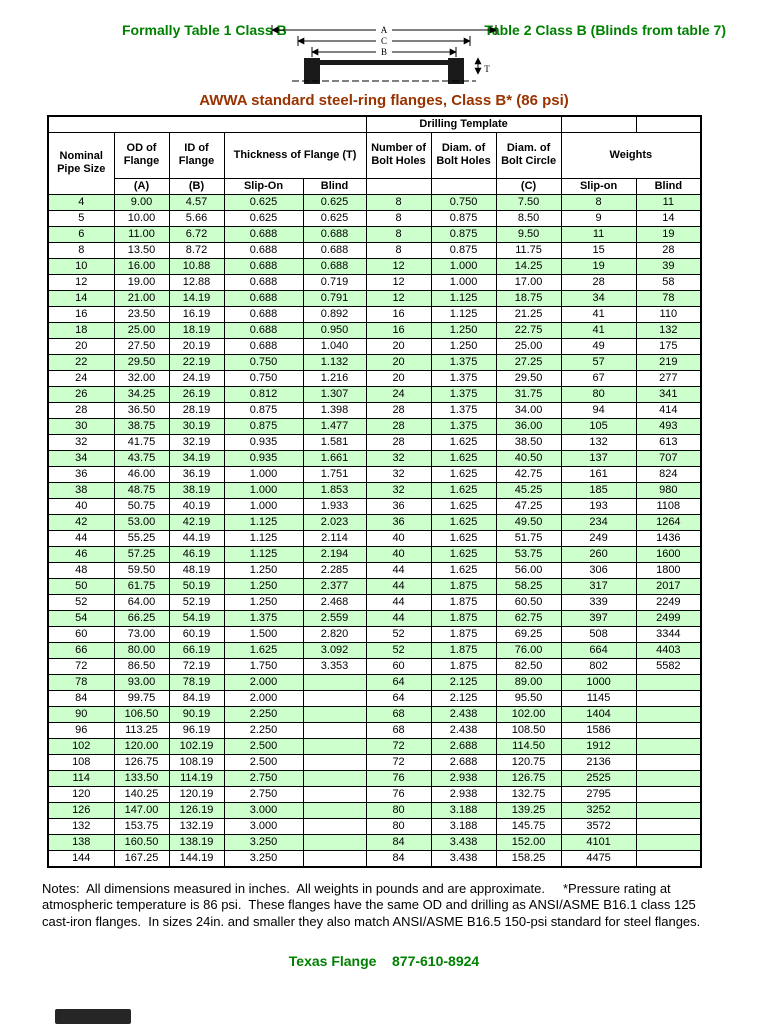 The height and width of the screenshot is (1024, 768). I want to click on table-cell: 38.19, so click(196, 490).